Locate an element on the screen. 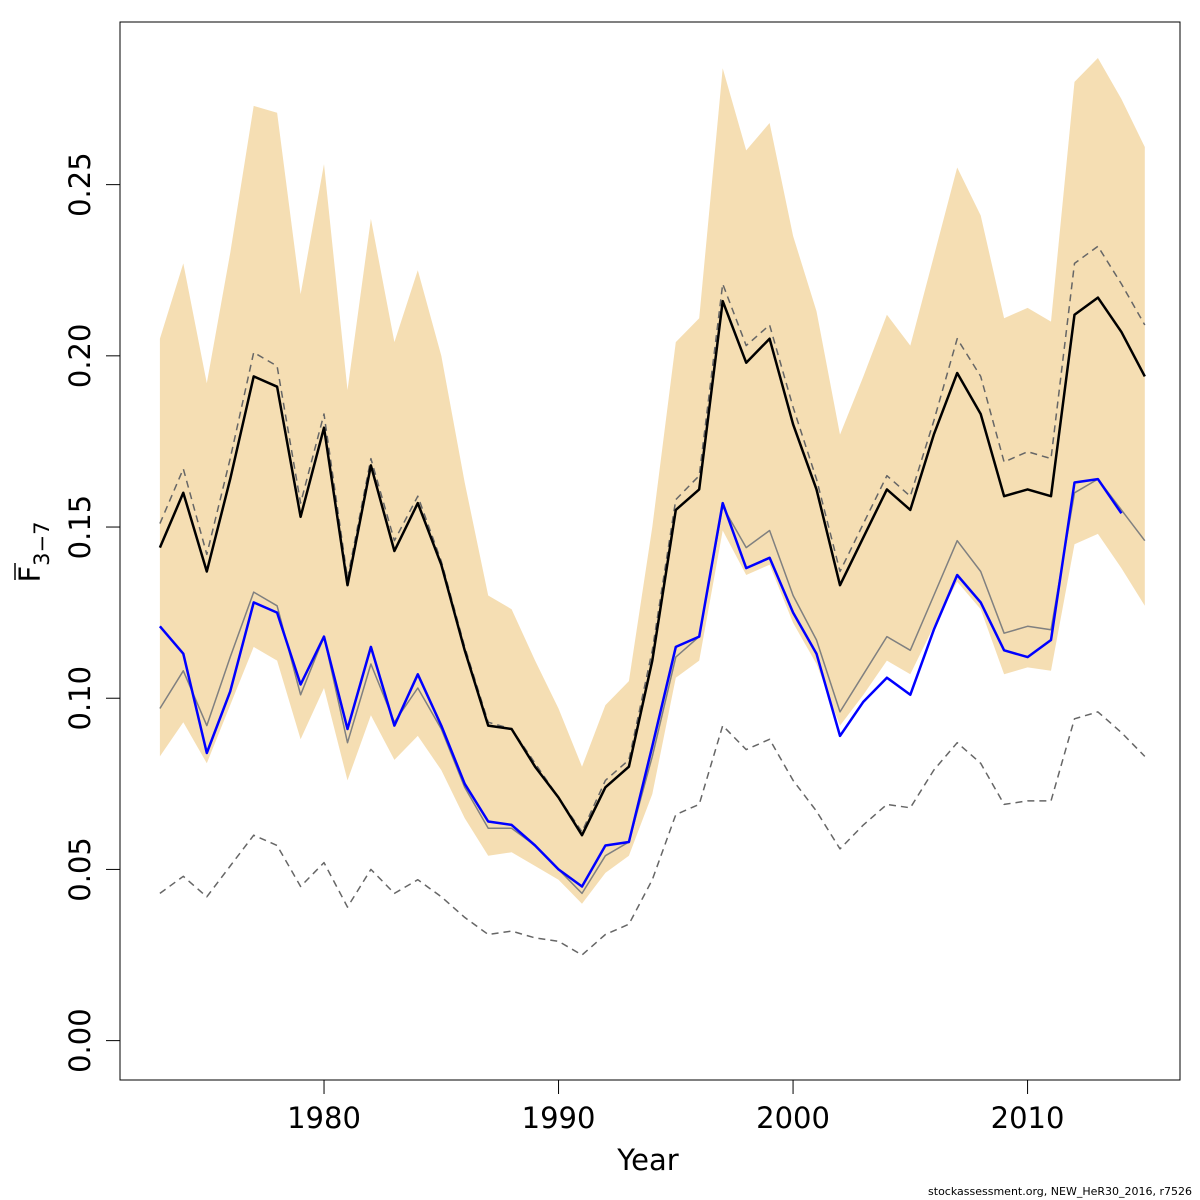  y-axis-title: F3−7 is located at coordinates (33, 551).